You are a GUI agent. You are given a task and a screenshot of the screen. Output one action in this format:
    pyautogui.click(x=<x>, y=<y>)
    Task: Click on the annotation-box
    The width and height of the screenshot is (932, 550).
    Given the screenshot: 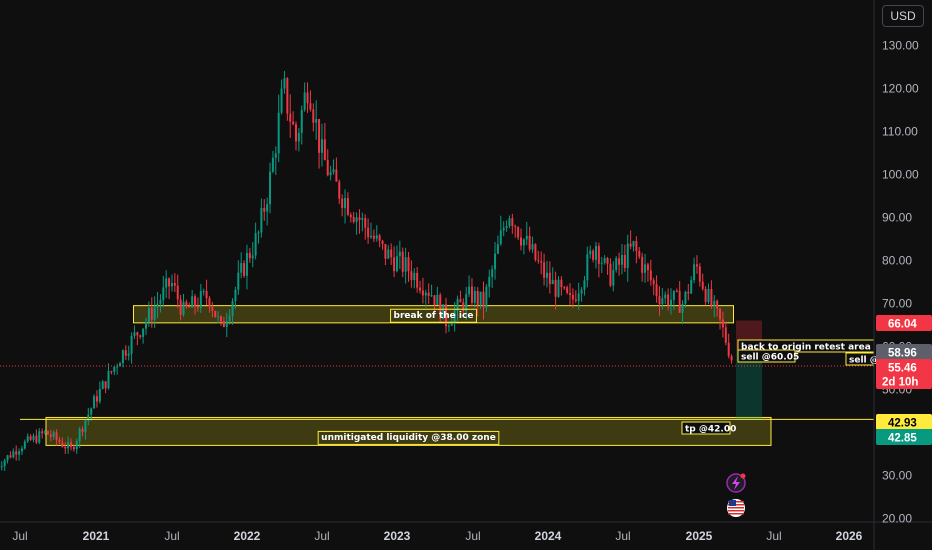 What is the action you would take?
    pyautogui.click(x=706, y=428)
    